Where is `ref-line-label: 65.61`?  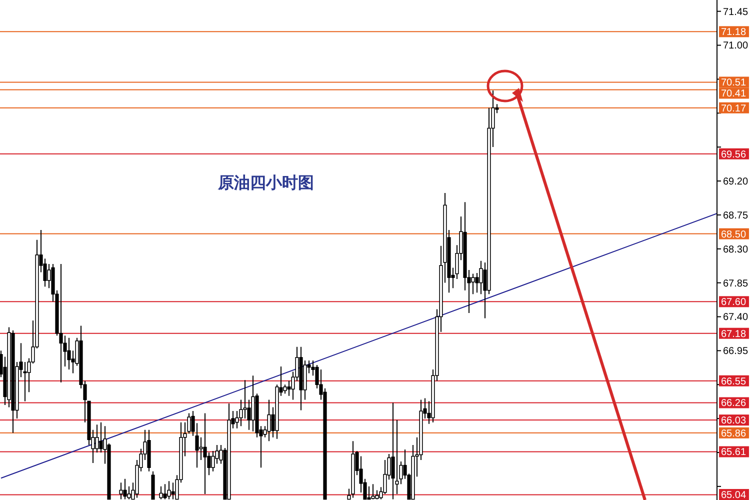
ref-line-label: 65.61 is located at coordinates (733, 452).